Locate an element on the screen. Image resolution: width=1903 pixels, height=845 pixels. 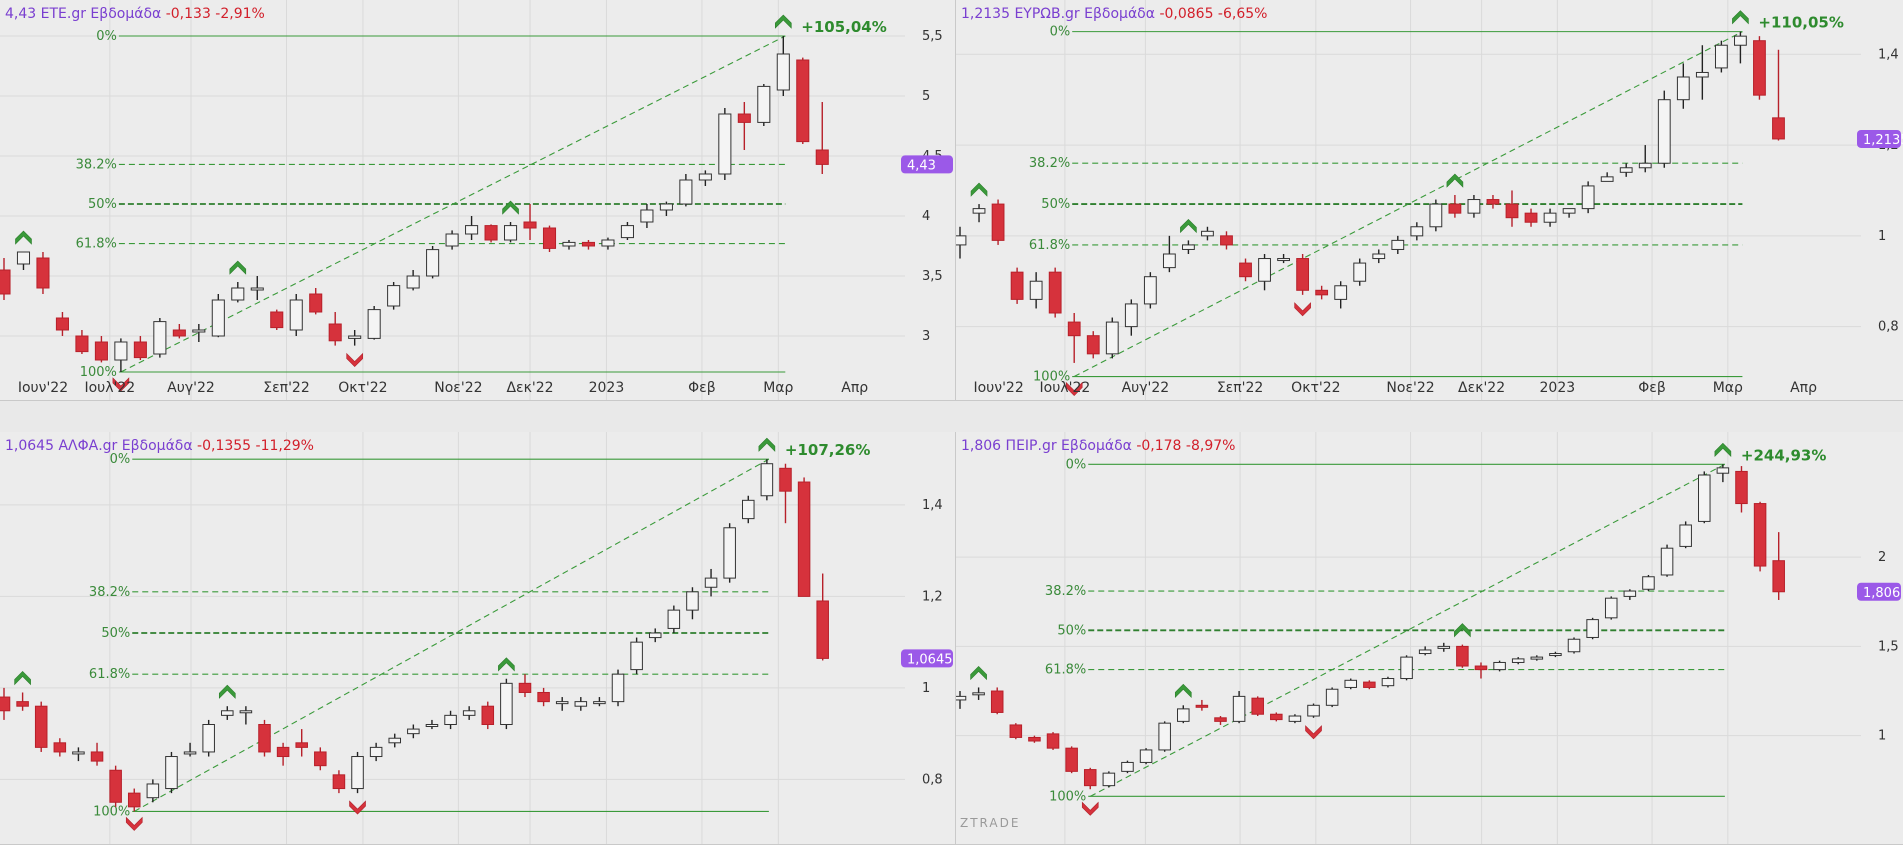
header-symbol: ΕΤΕ.gr Εβδομάδα is located at coordinates (101, 14).